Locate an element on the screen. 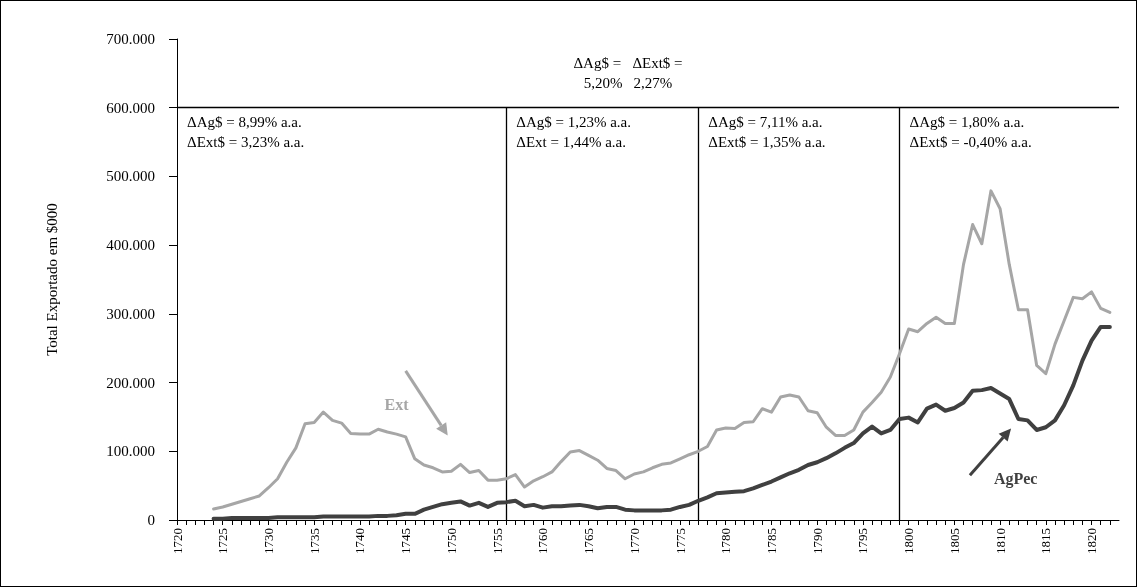 The width and height of the screenshot is (1137, 587). x-tick-label: 1820 is located at coordinates (1092, 541).